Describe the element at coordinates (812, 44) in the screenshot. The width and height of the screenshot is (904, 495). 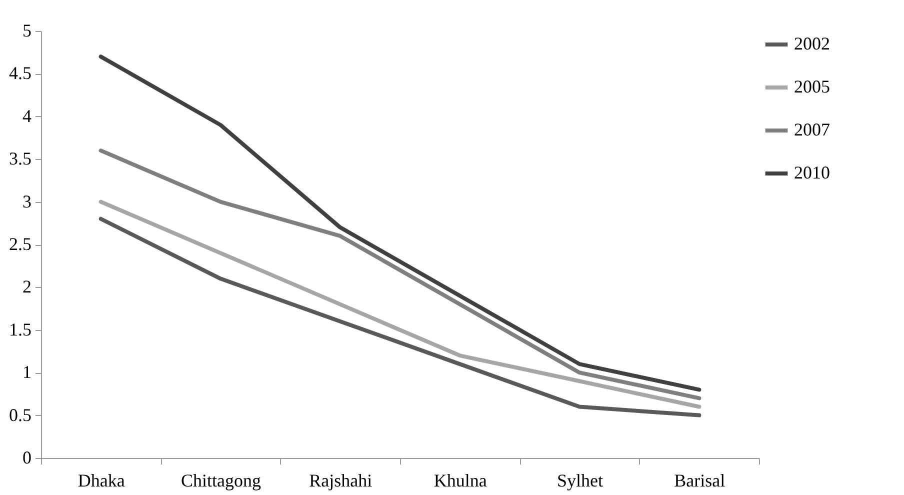
I see `legend-label: 2002` at that location.